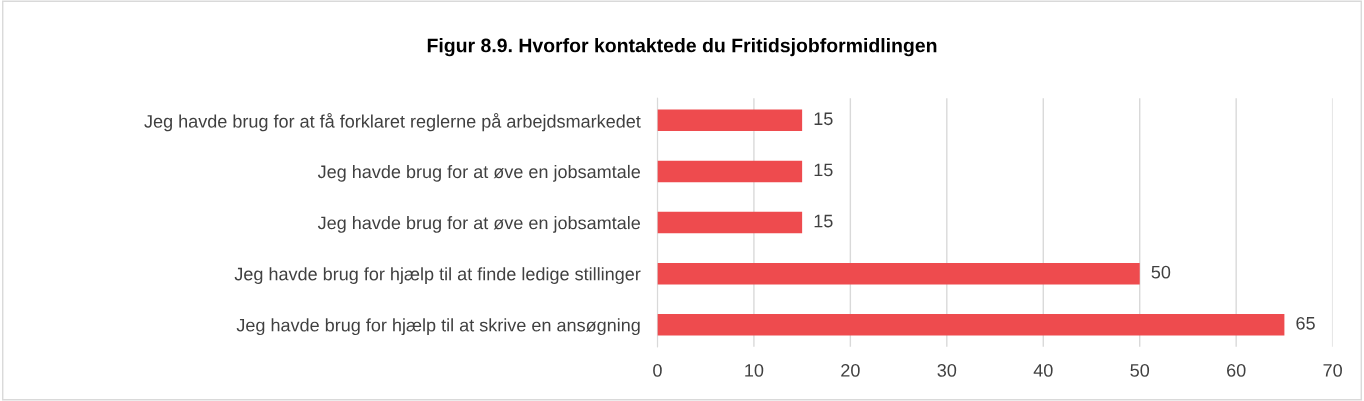 The width and height of the screenshot is (1364, 401). Describe the element at coordinates (1140, 370) in the screenshot. I see `x-tick-label: 50` at that location.